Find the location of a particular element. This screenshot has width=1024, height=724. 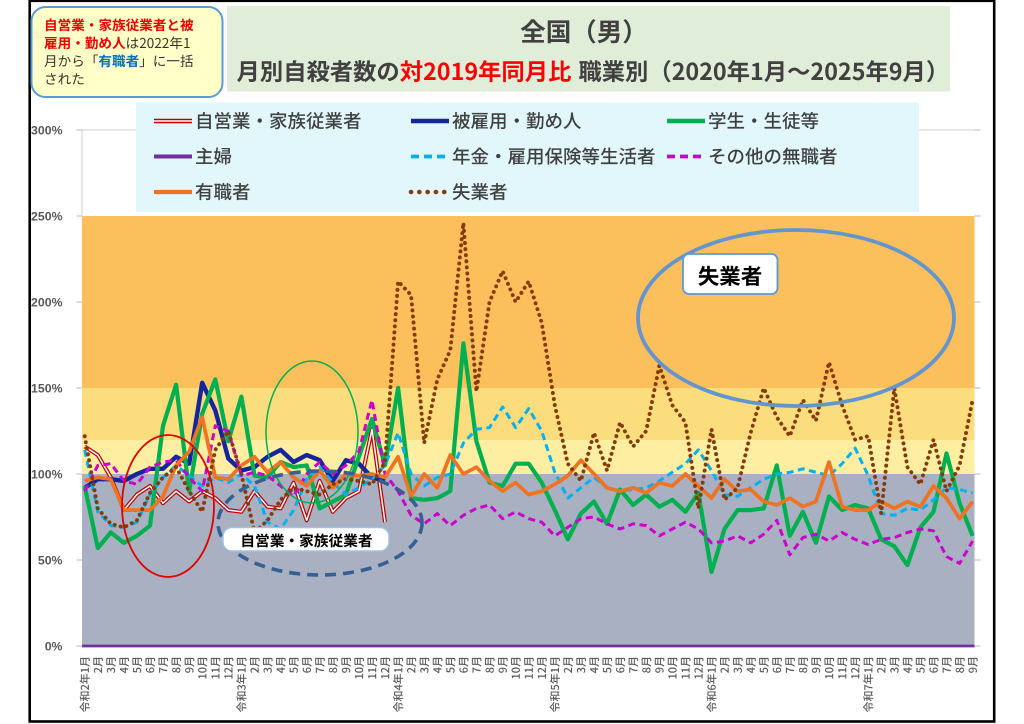

svg-text: 0% is located at coordinates (54, 647).